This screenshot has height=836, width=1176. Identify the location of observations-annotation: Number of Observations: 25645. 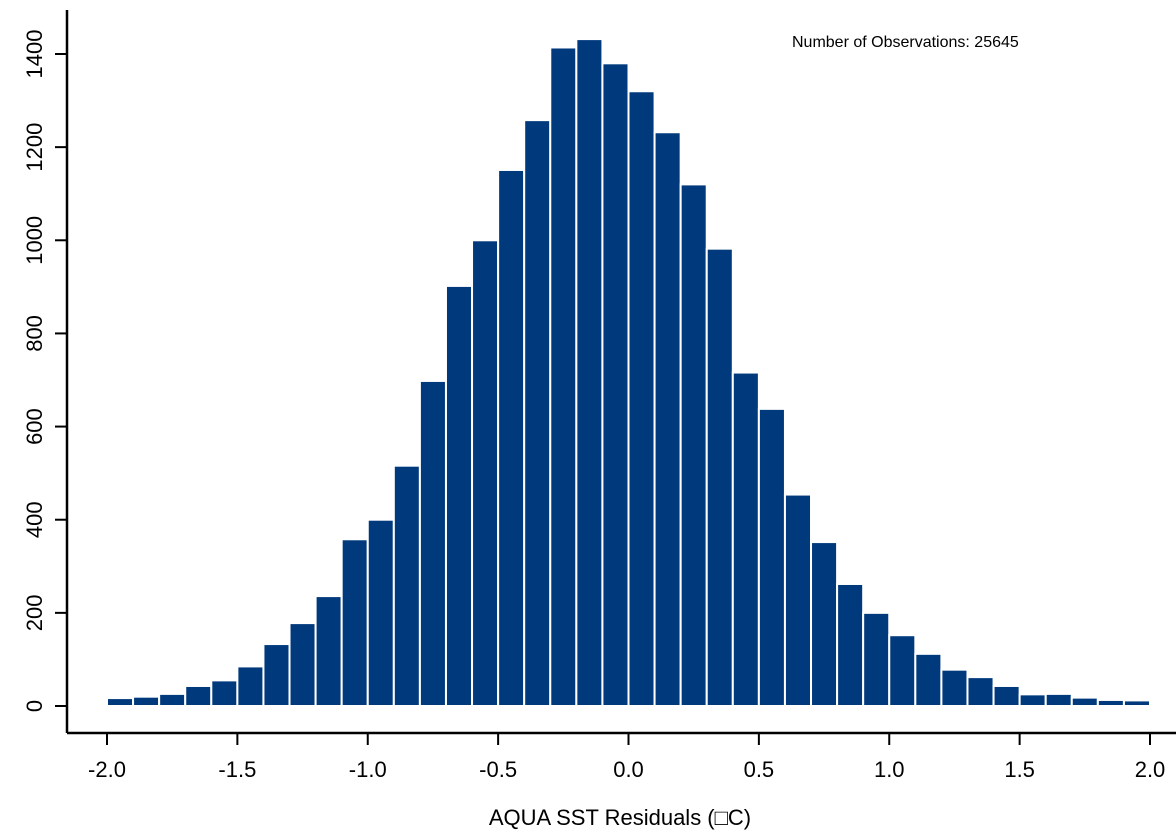
(905, 42).